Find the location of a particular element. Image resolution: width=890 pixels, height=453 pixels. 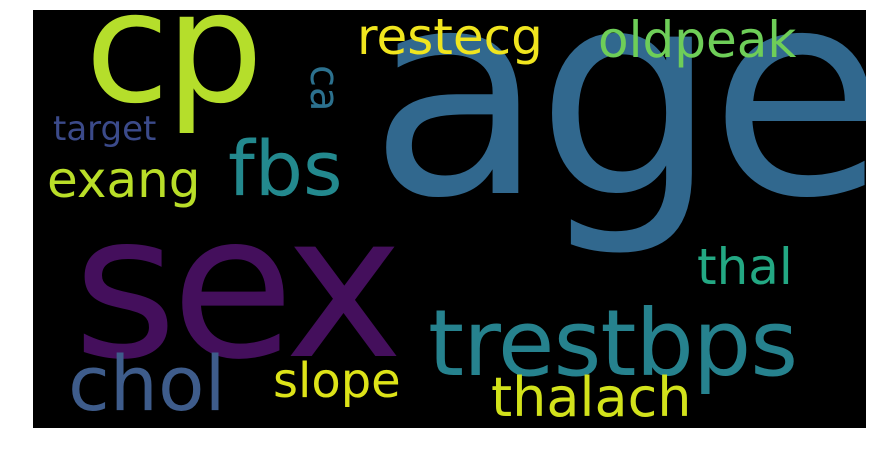

word-thal: thal is located at coordinates (745, 267).